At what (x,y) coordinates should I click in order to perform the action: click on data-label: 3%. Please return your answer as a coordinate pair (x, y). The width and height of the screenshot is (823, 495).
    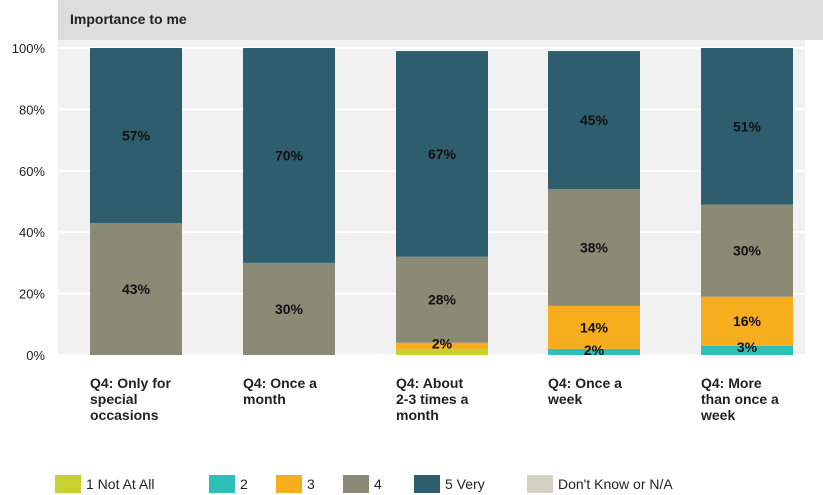
    Looking at the image, I should click on (747, 347).